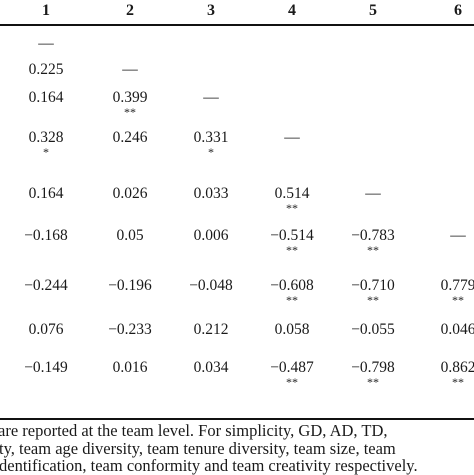 This screenshot has height=475, width=474. I want to click on table-cell: 0.033, so click(211, 194).